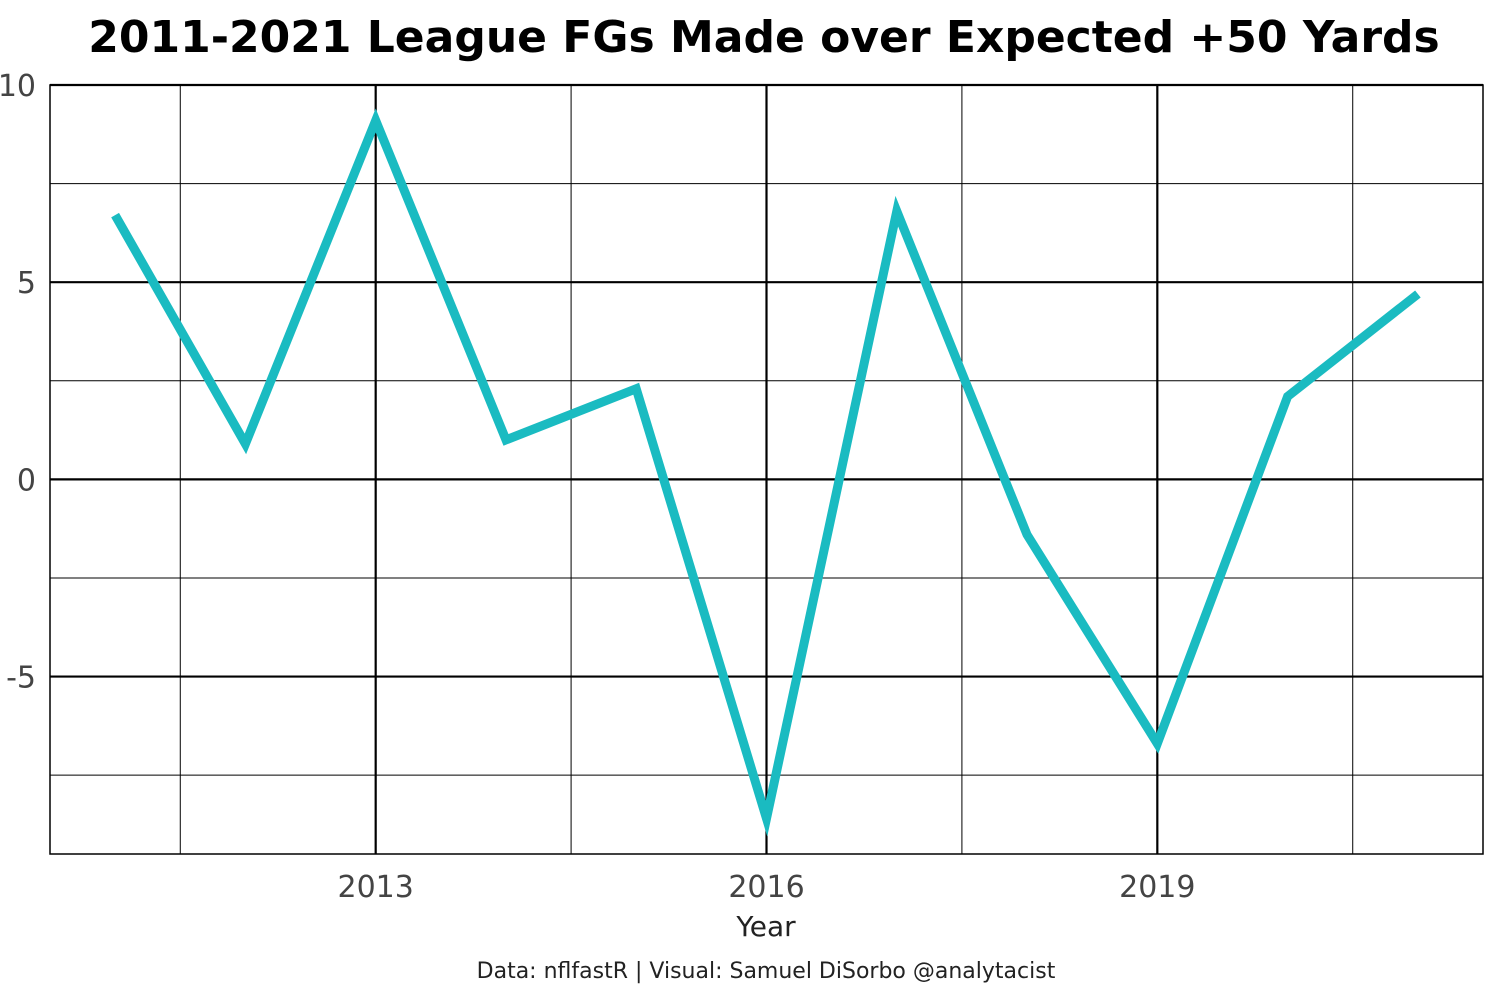 Image resolution: width=1499 pixels, height=1002 pixels. What do you see at coordinates (21, 678) in the screenshot?
I see `y-tick-label: -5` at bounding box center [21, 678].